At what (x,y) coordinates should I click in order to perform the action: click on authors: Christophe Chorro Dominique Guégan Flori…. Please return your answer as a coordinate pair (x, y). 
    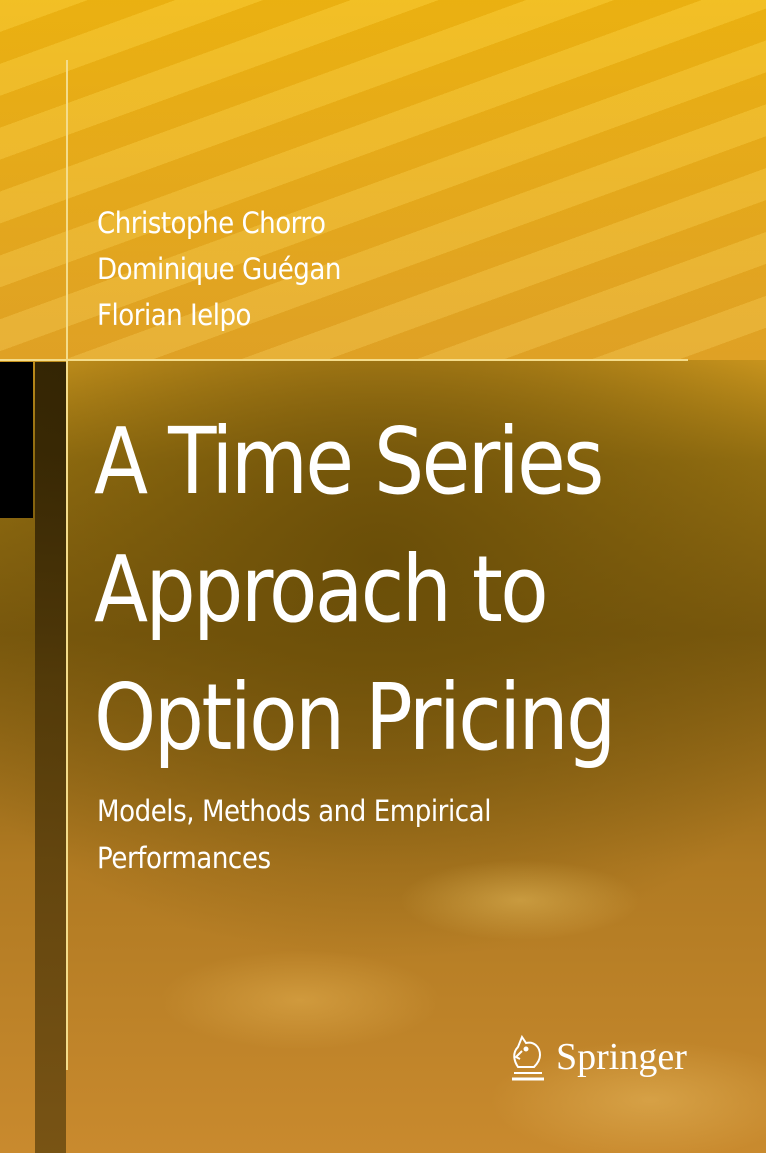
    Looking at the image, I should click on (219, 269).